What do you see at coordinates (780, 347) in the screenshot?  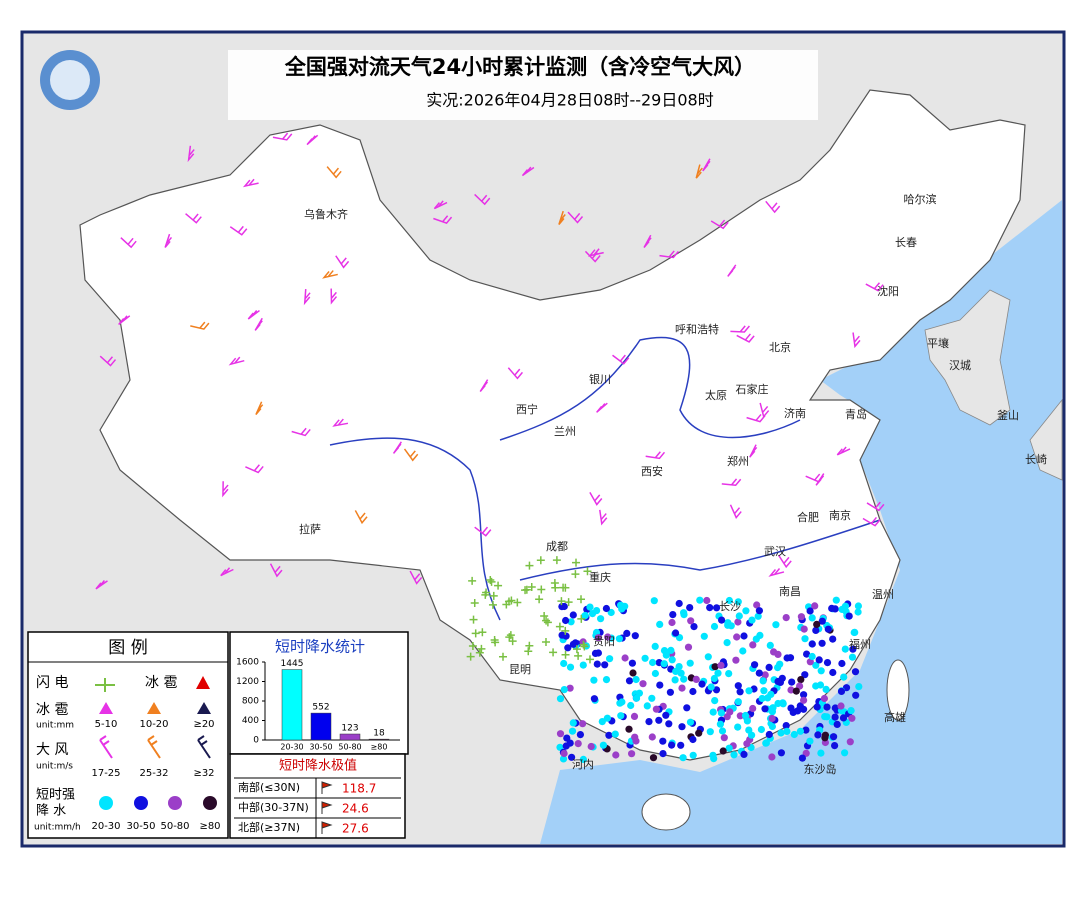 I see `city-label: 北京` at bounding box center [780, 347].